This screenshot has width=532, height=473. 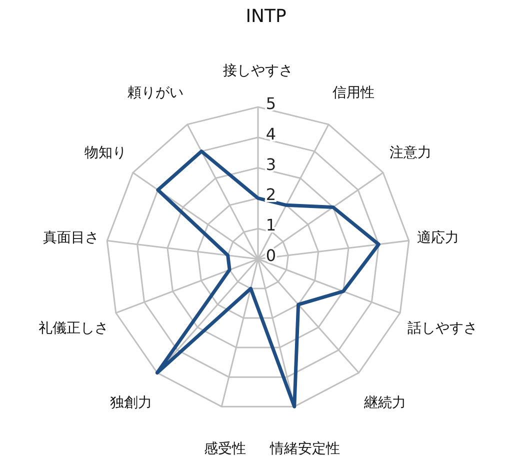 What do you see at coordinates (266, 16) in the screenshot?
I see `chart-title: INTP` at bounding box center [266, 16].